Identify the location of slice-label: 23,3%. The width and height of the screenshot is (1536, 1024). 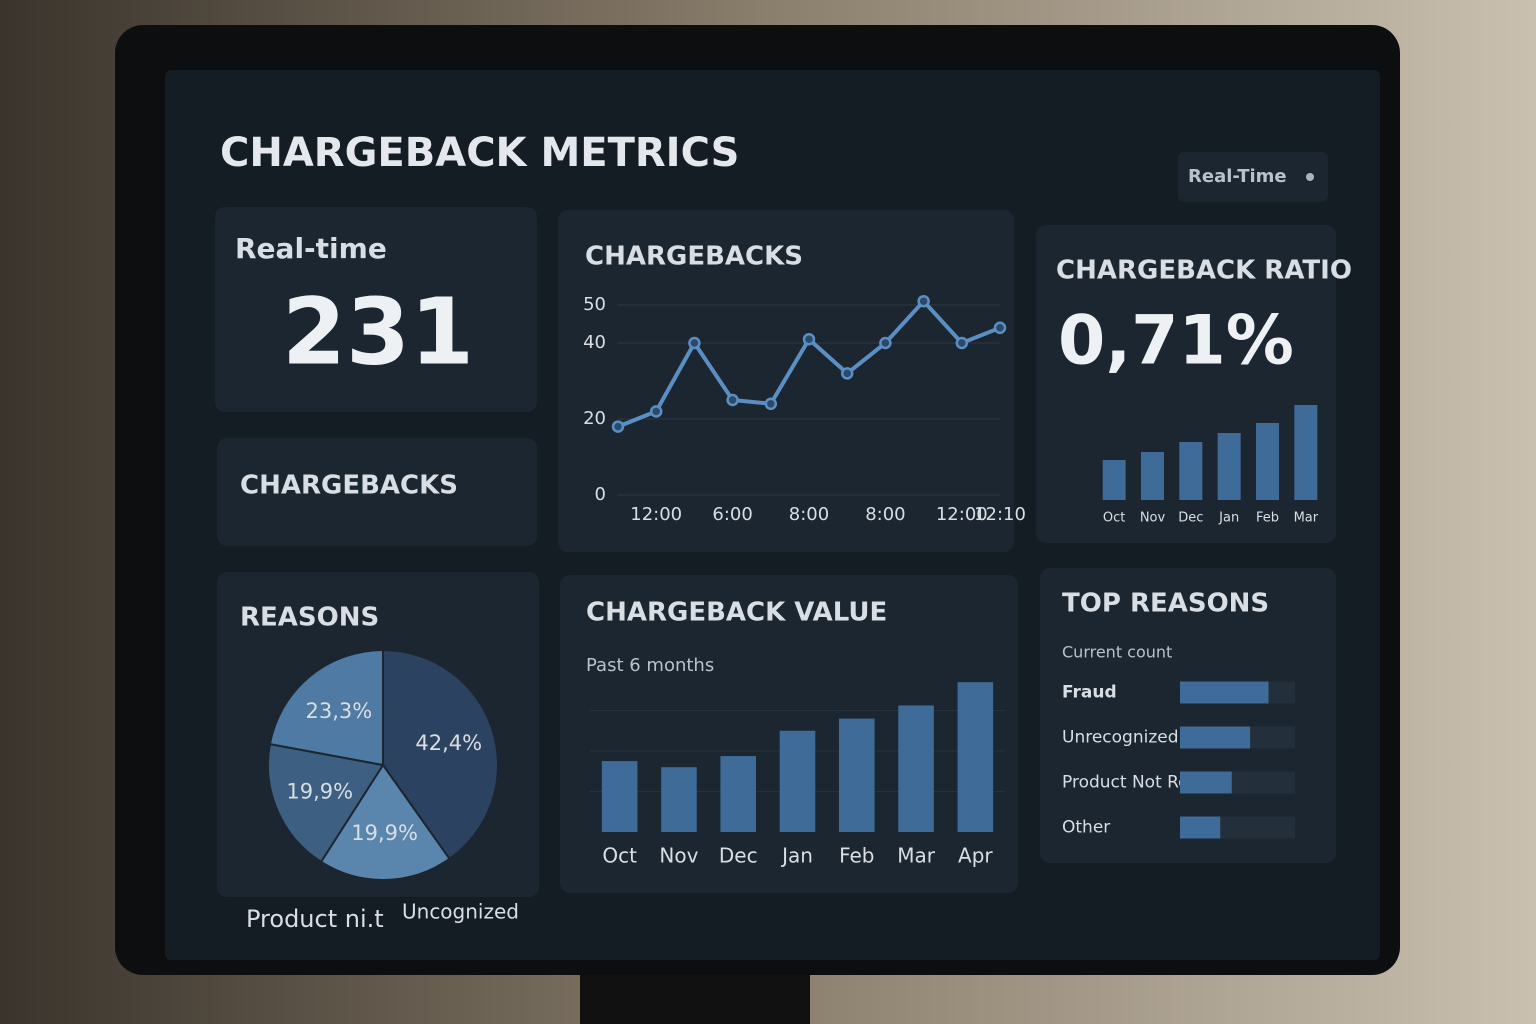
(339, 711).